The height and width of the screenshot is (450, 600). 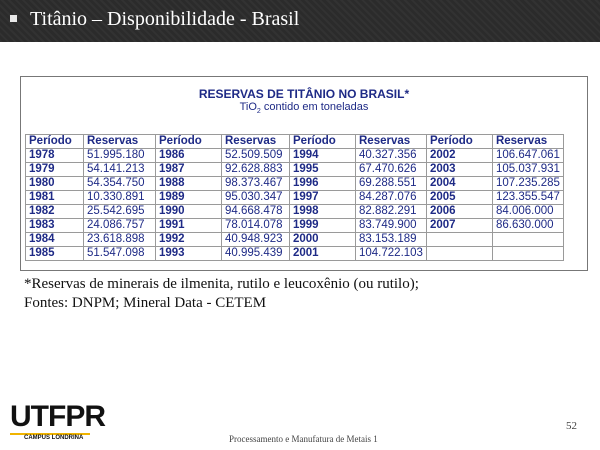 What do you see at coordinates (255, 197) in the screenshot?
I see `reserve-cell: 95.030.347` at bounding box center [255, 197].